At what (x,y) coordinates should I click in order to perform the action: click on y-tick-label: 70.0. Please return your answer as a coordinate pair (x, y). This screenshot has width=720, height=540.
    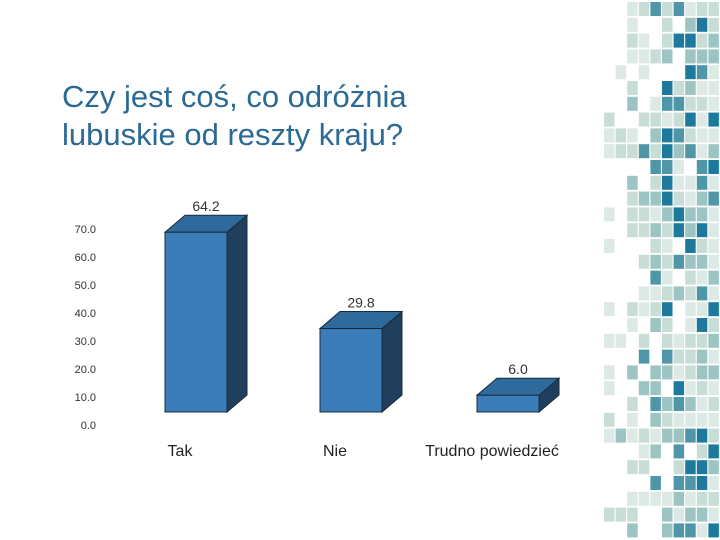
    Looking at the image, I should click on (85, 230).